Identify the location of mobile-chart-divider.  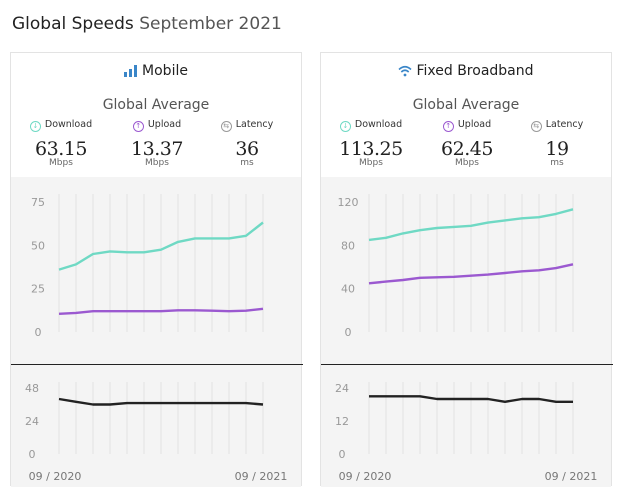
(157, 364).